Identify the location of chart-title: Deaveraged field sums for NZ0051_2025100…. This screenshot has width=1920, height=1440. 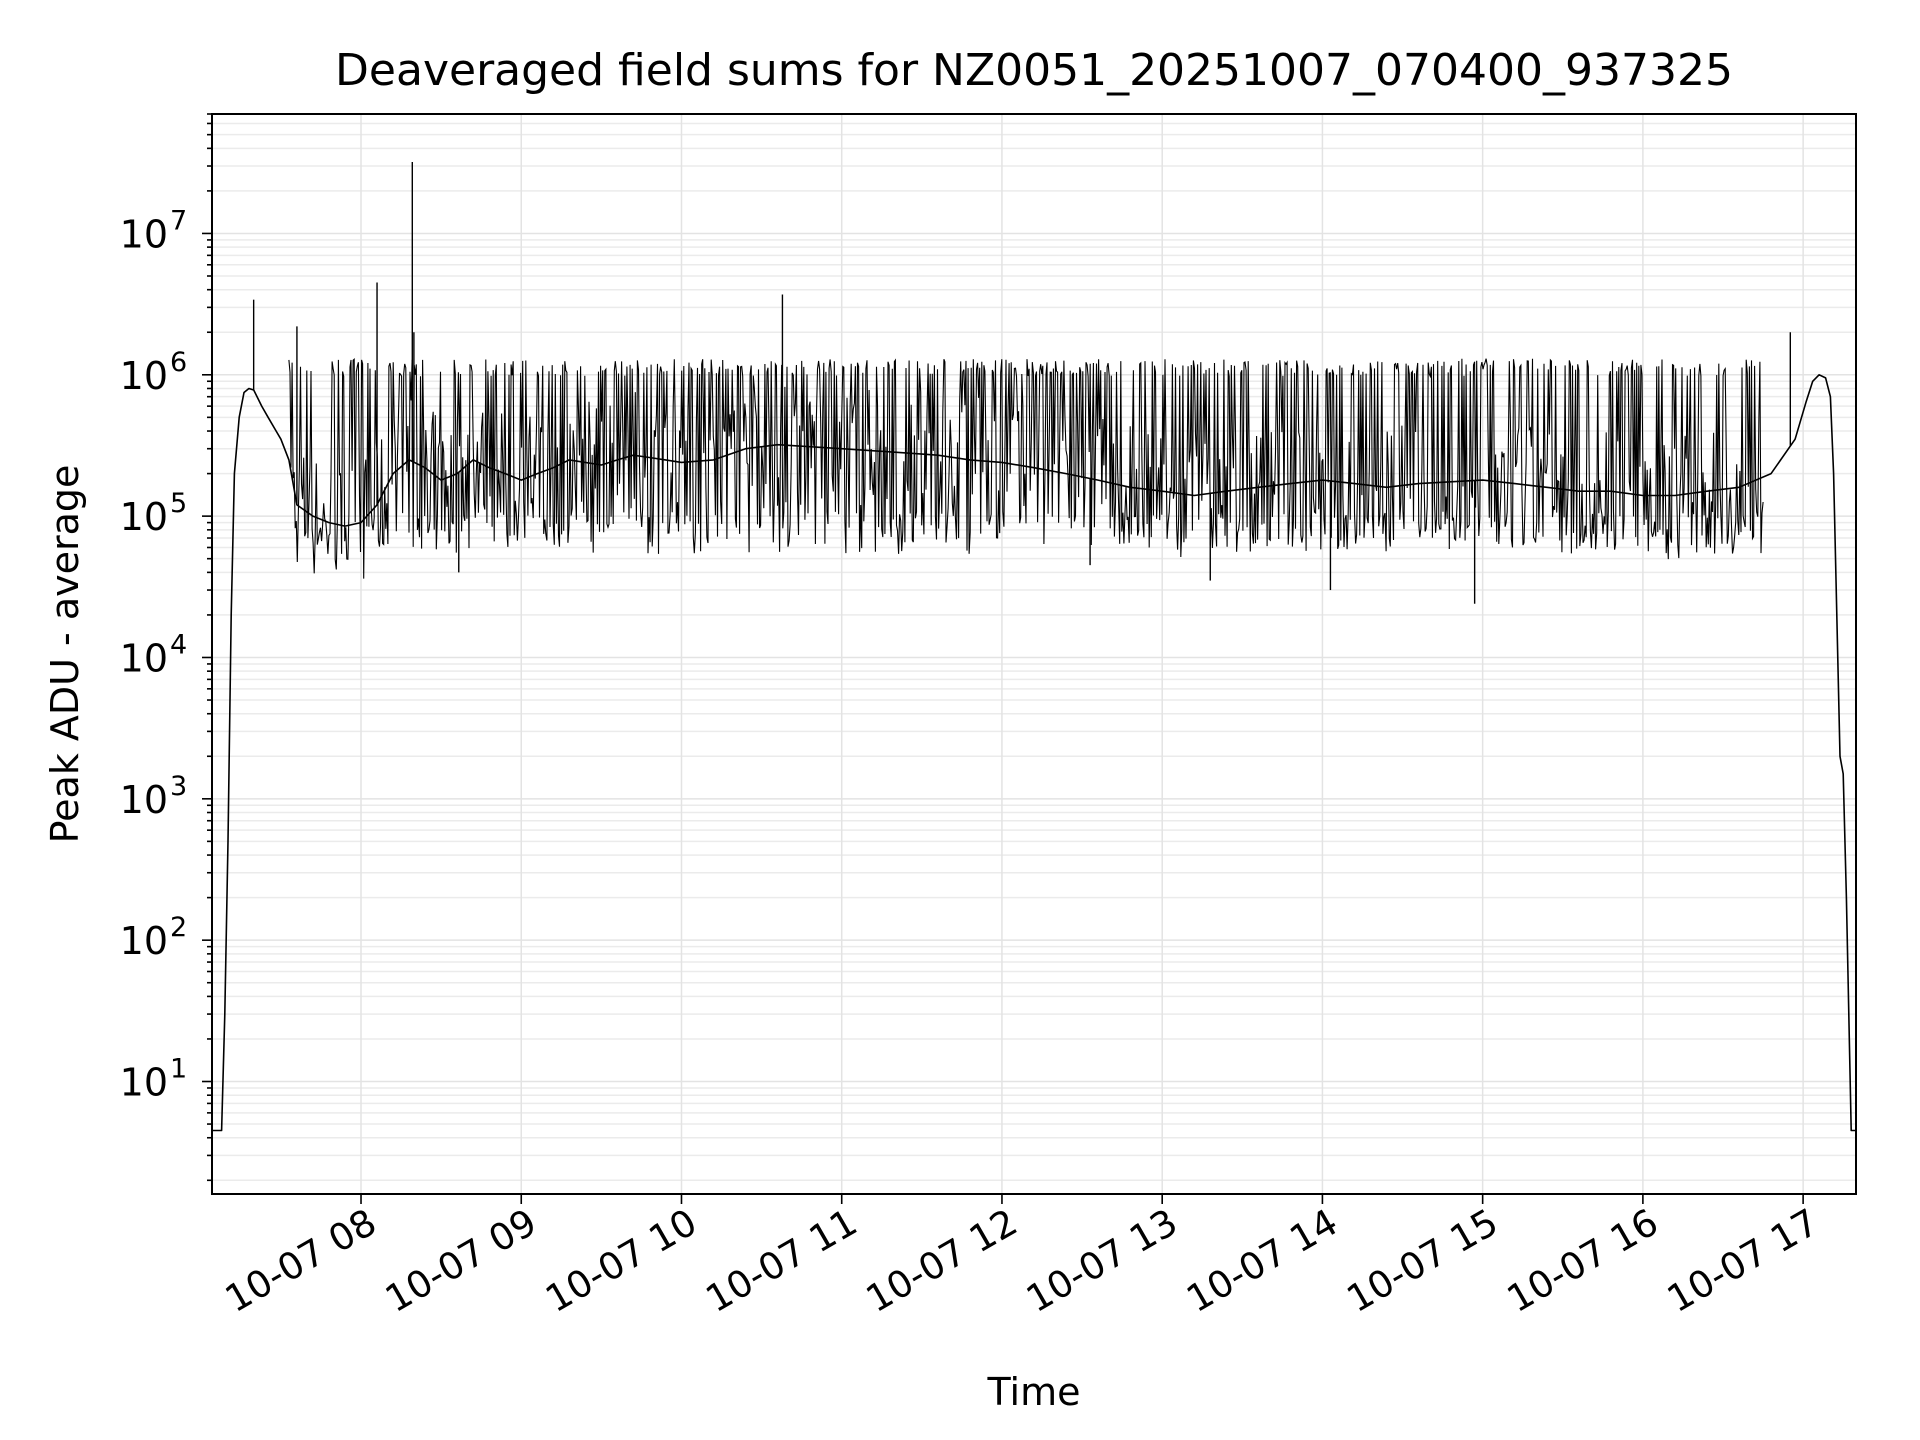
(1034, 70).